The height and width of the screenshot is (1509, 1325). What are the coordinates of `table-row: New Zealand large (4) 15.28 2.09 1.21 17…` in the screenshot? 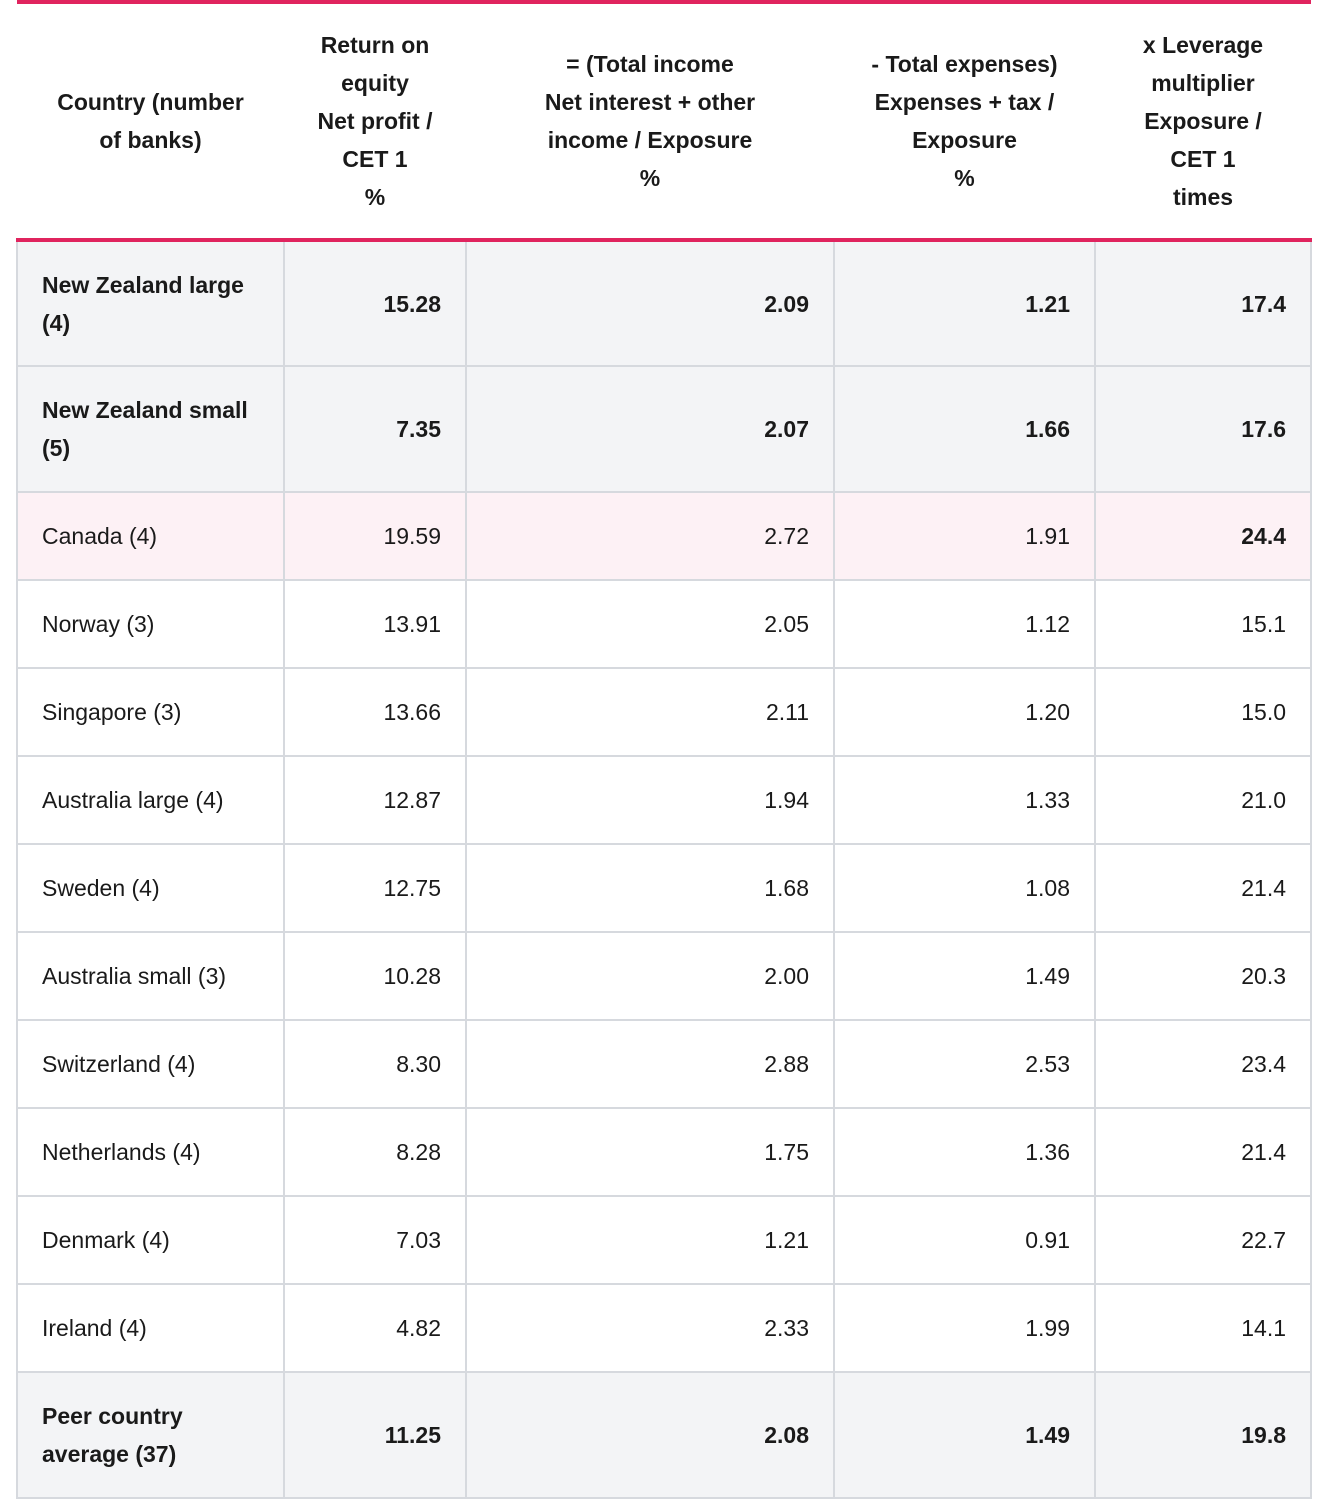 It's located at (664, 303).